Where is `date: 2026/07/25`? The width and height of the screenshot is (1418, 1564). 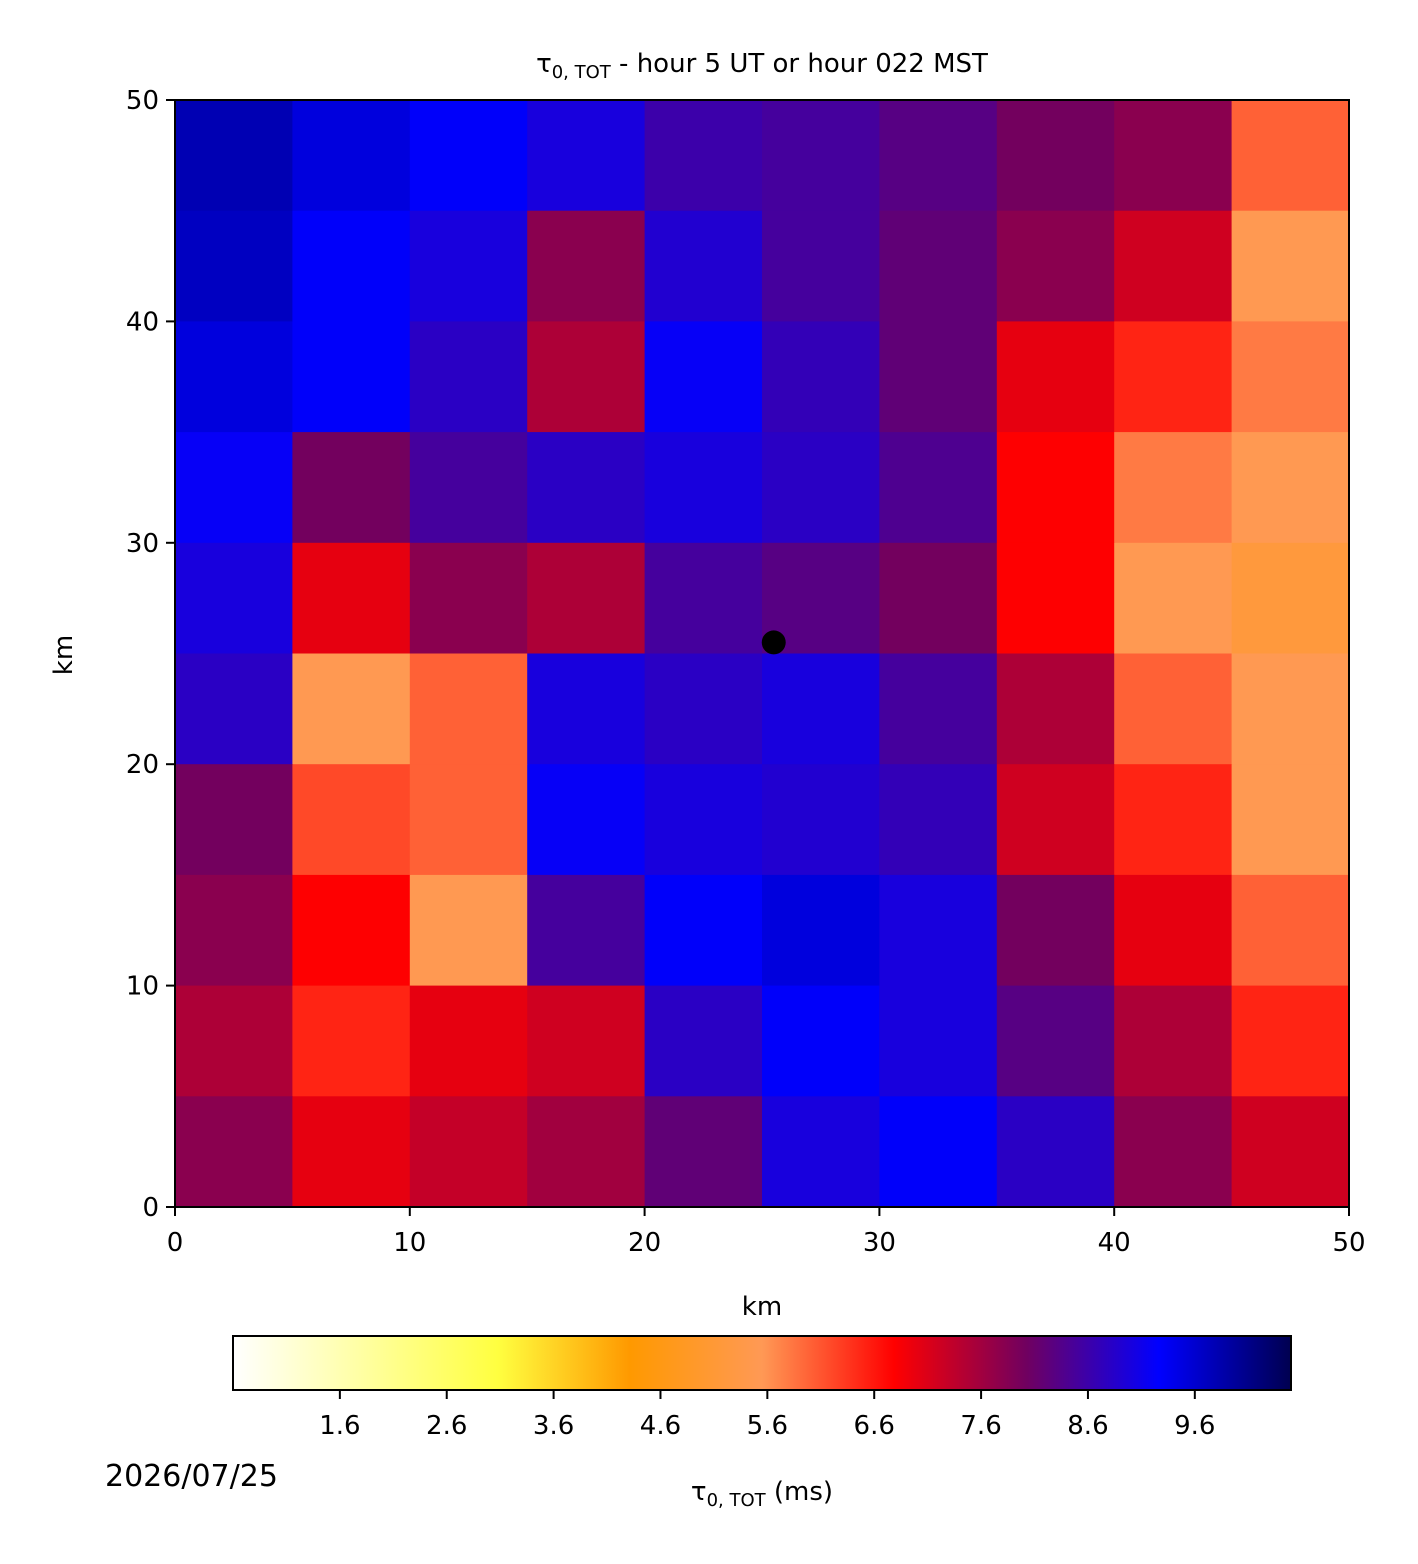 date: 2026/07/25 is located at coordinates (191, 1476).